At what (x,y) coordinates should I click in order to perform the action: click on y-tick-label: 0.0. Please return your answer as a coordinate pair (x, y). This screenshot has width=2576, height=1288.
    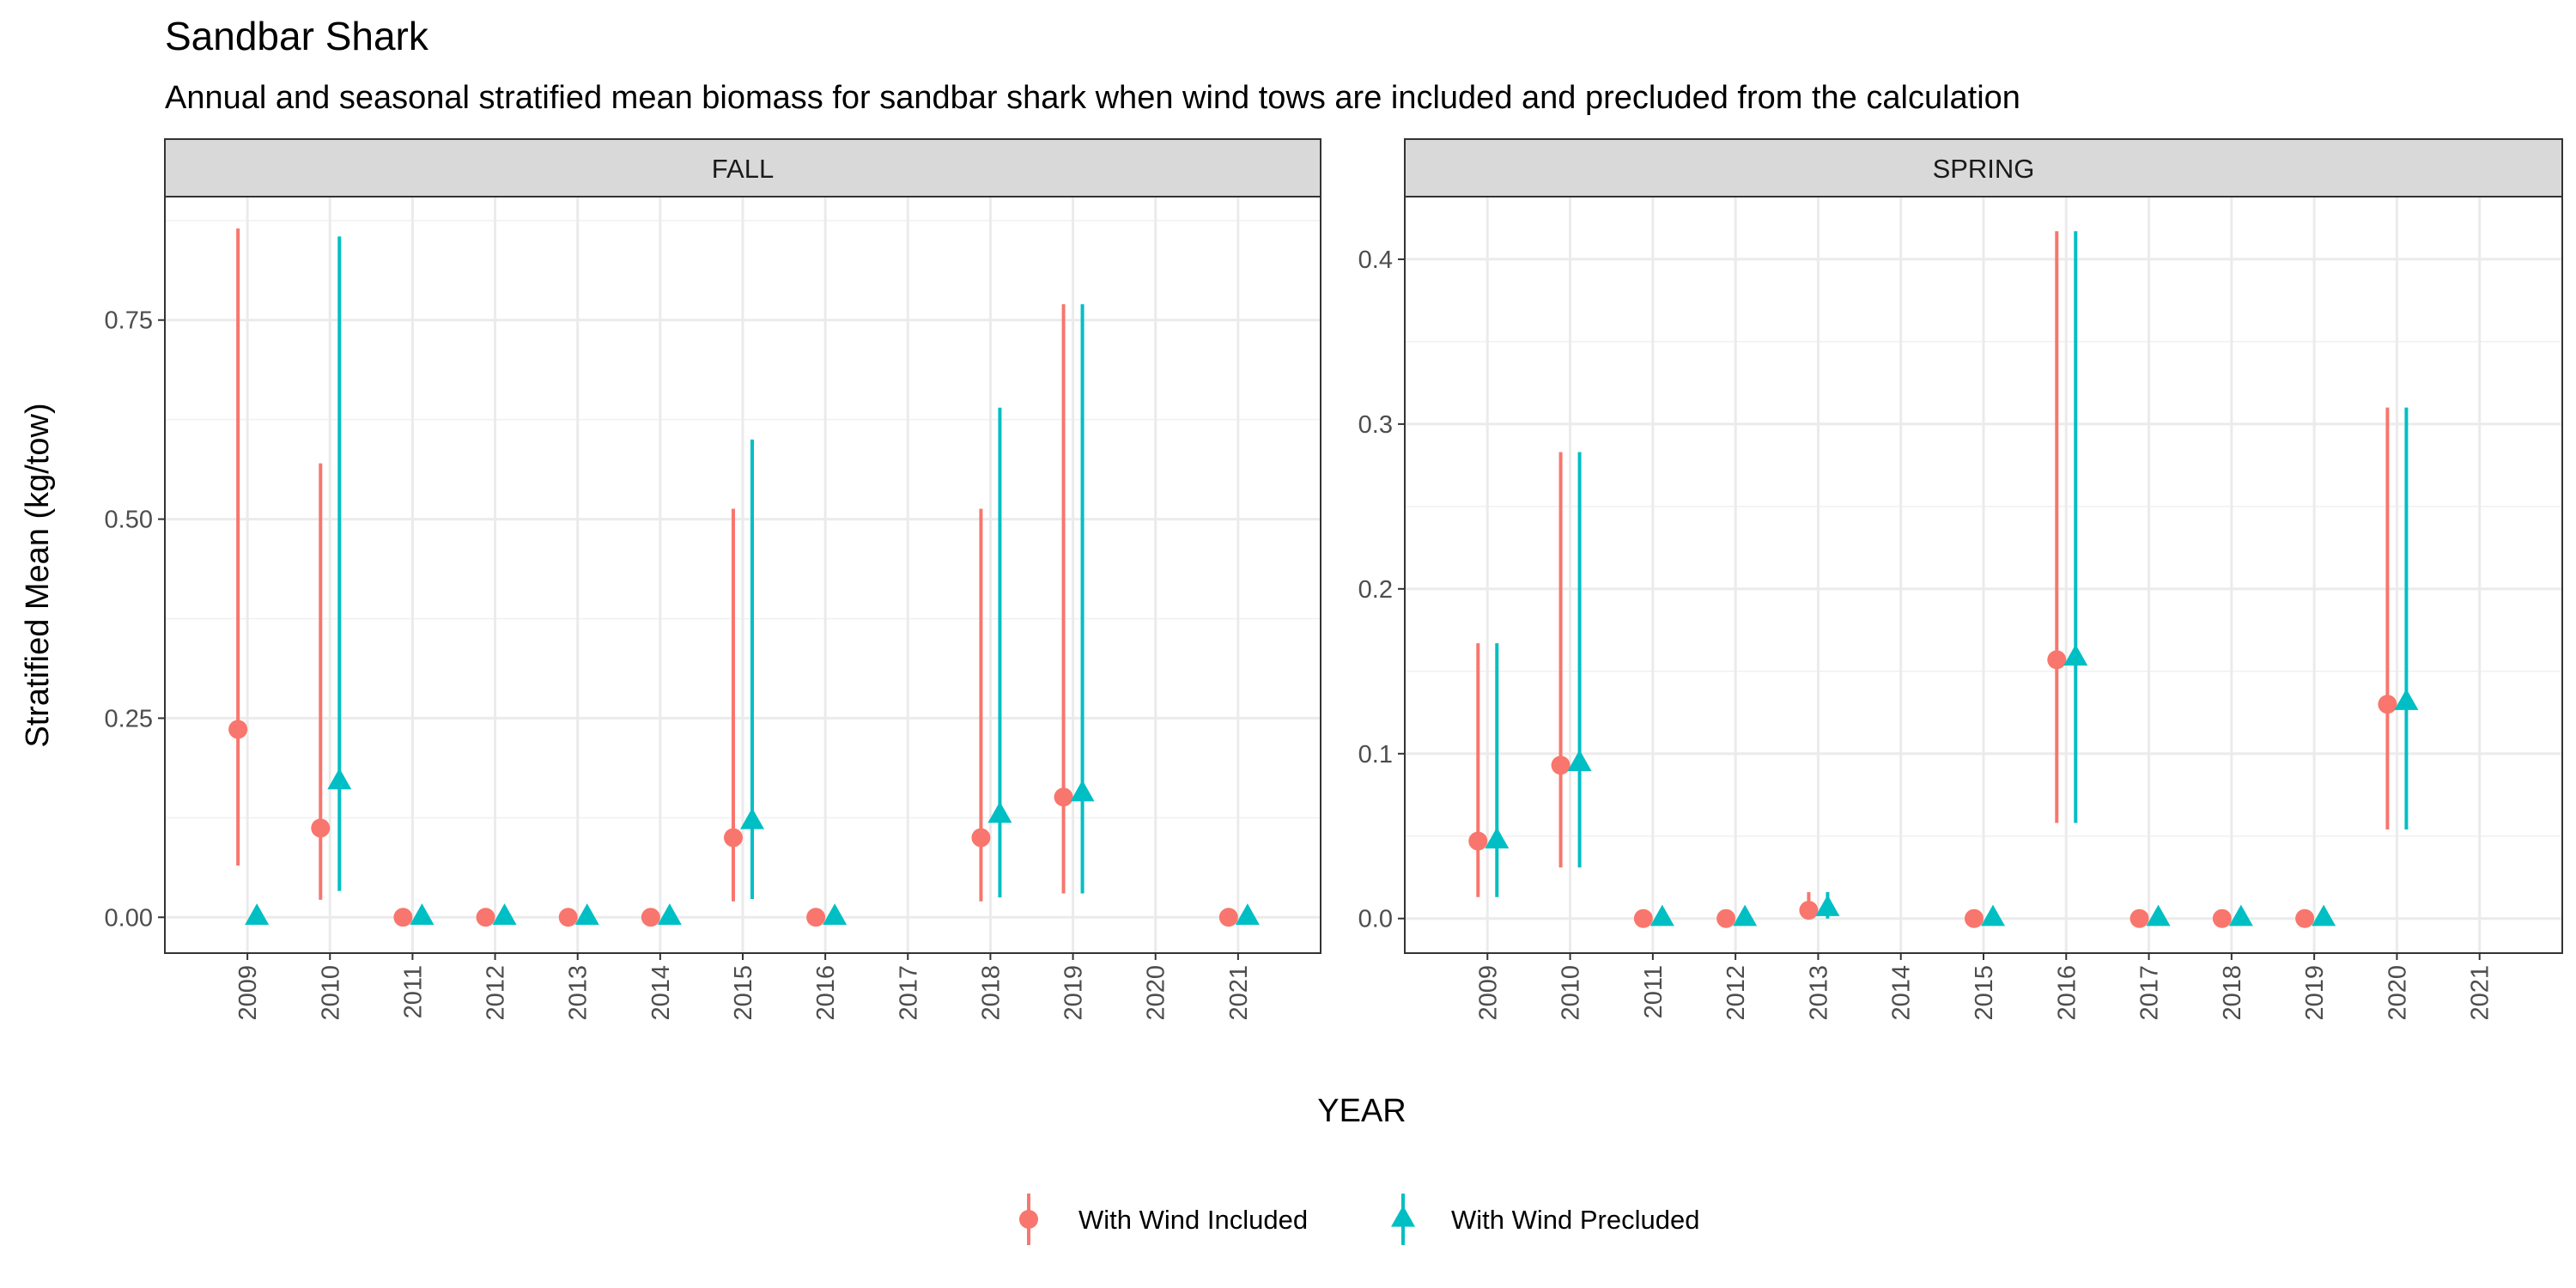
    Looking at the image, I should click on (1375, 919).